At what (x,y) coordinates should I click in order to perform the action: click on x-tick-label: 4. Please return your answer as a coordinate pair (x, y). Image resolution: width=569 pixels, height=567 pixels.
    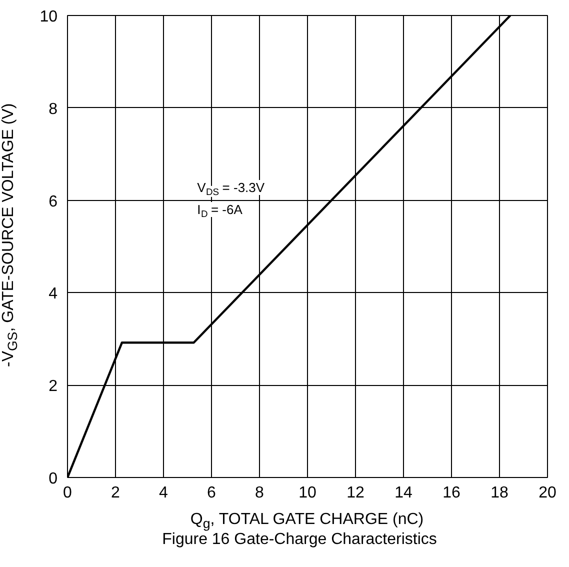
    Looking at the image, I should click on (163, 493).